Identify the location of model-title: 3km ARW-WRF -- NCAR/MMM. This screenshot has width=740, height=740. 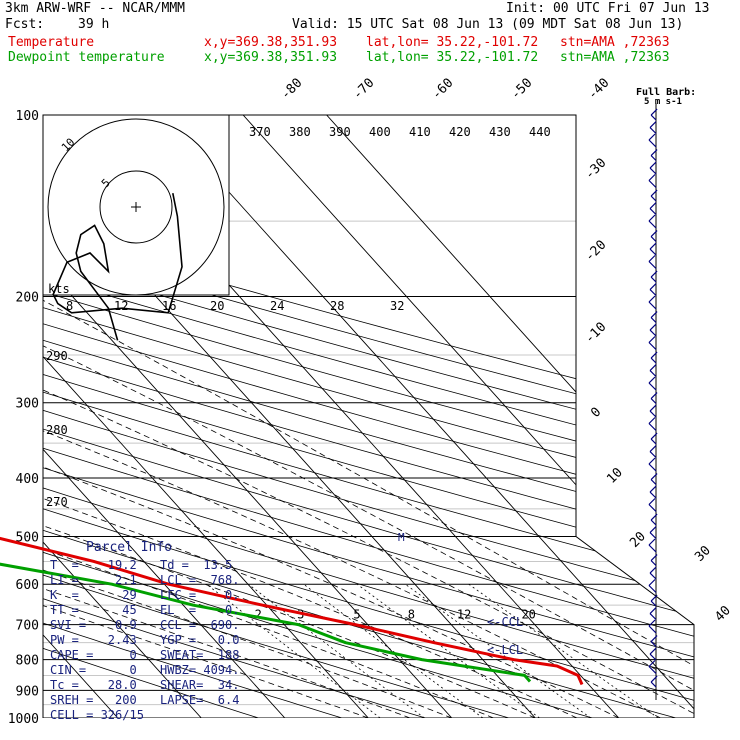
(95, 8).